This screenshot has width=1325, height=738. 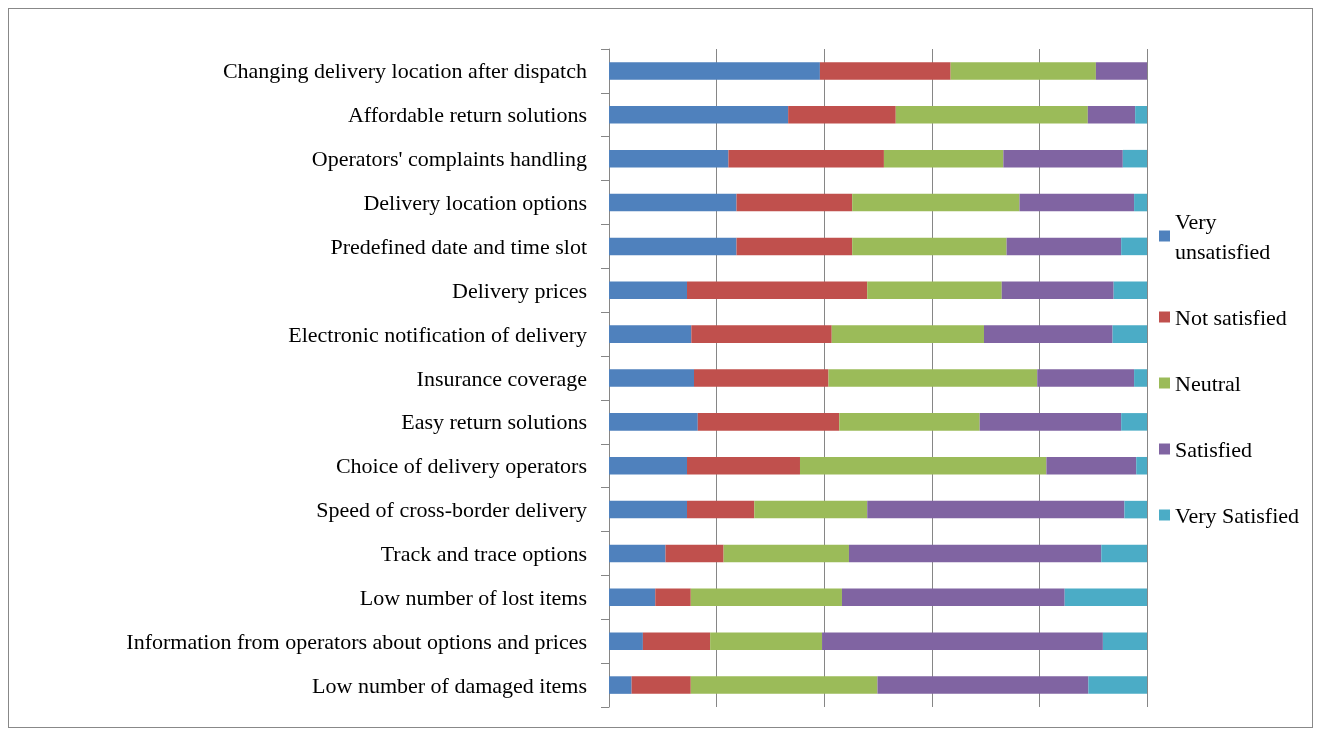 What do you see at coordinates (473, 597) in the screenshot?
I see `y-tick-label: Low number of lost items` at bounding box center [473, 597].